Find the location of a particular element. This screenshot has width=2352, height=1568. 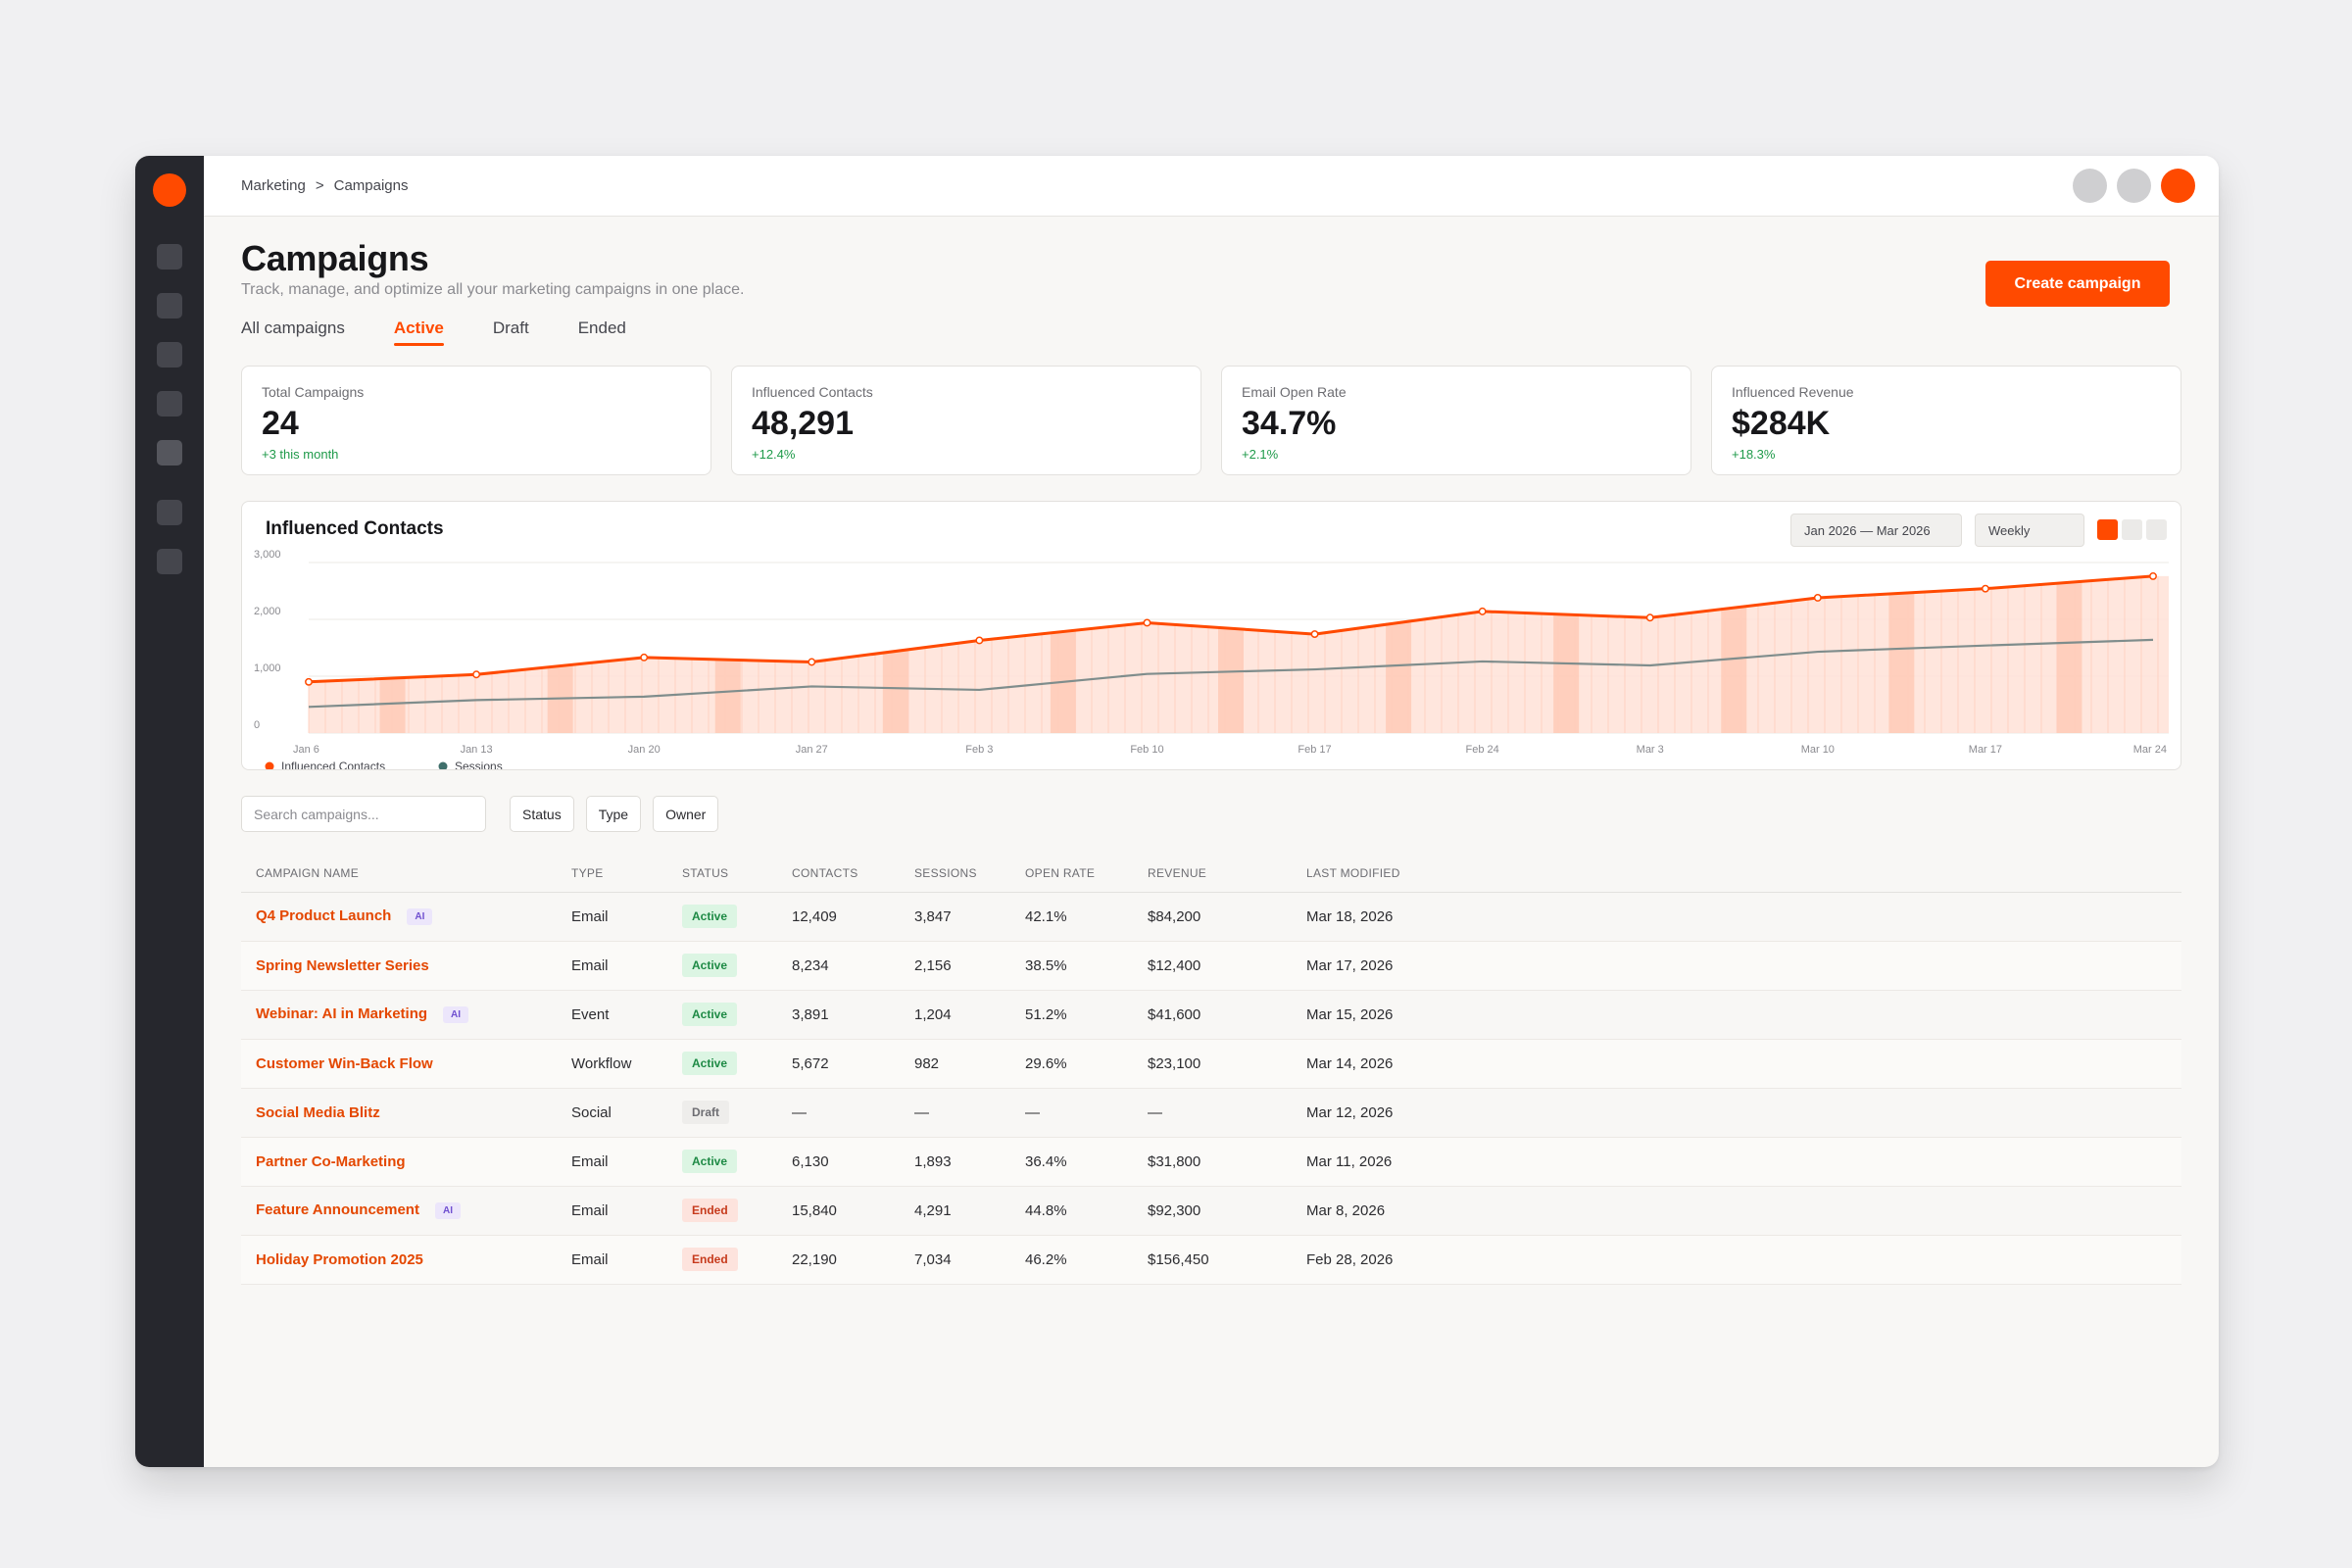

search-input is located at coordinates (363, 814).